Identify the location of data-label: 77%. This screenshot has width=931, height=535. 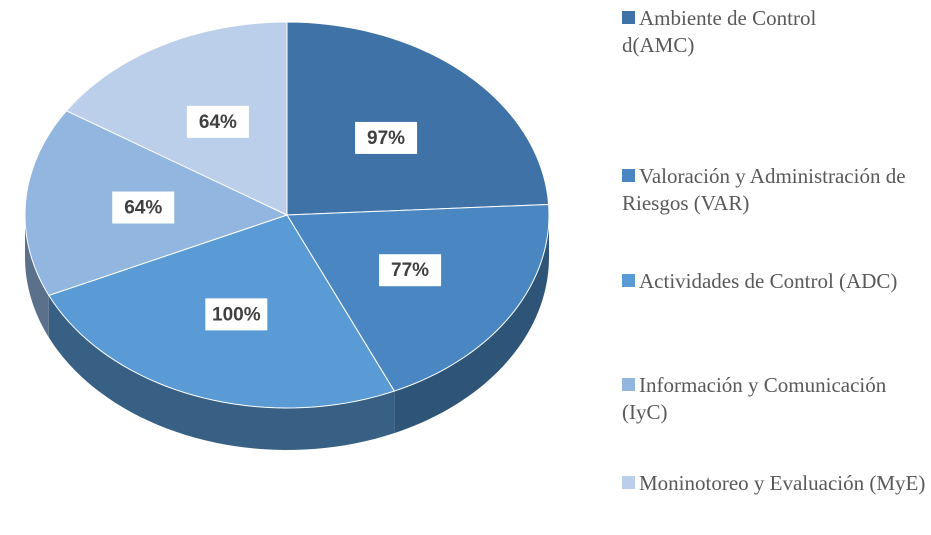
(410, 270).